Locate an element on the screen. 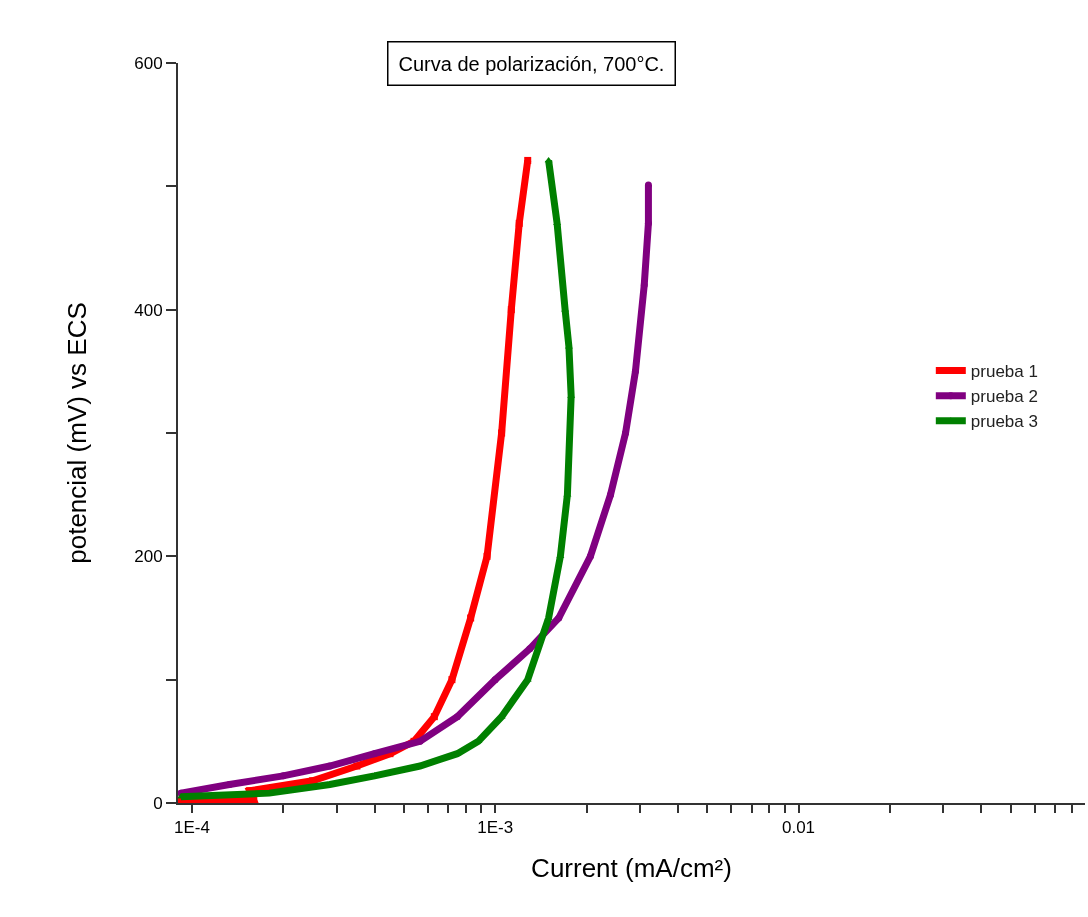 The height and width of the screenshot is (917, 1088). y-axis-title: potencial (mV) vs ECS is located at coordinates (77, 433).